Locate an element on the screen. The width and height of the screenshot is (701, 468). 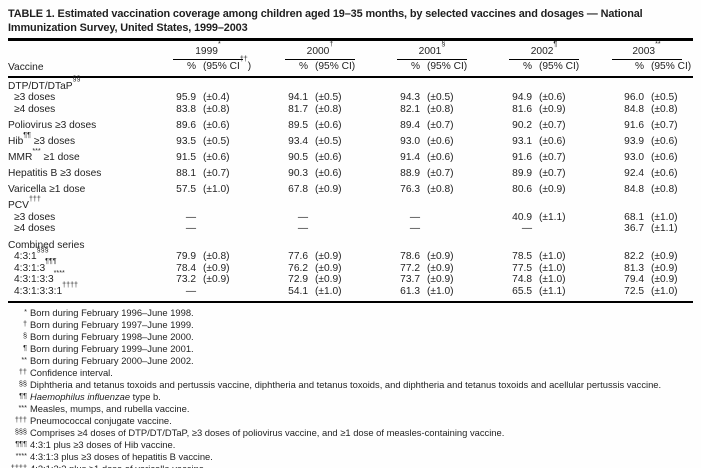
percent-value: 88.9 is located at coordinates (410, 174).